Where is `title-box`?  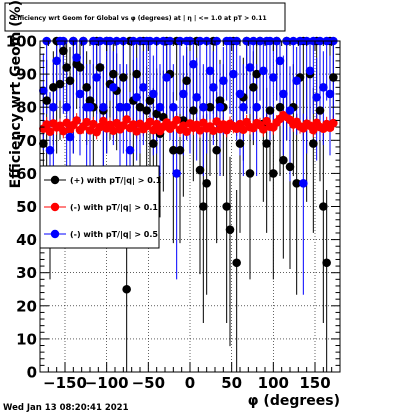
title-box is located at coordinates (145, 17).